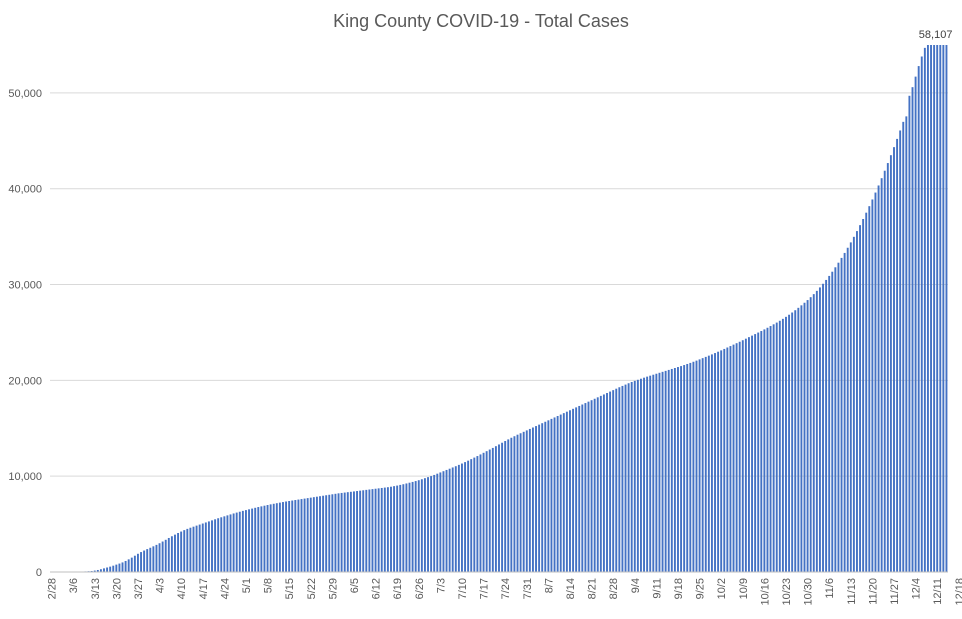  I want to click on x-tick-label: 9/25, so click(701, 588).